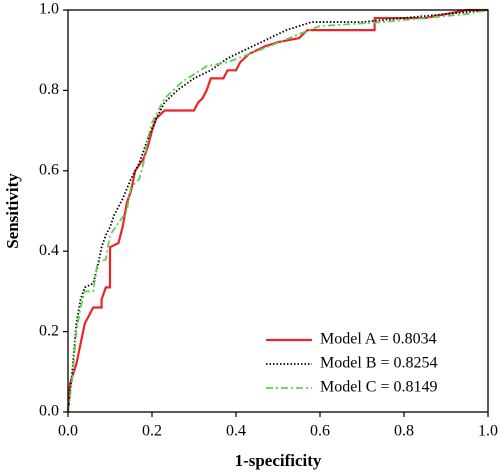 This screenshot has height=474, width=500. I want to click on x-tick-label: 0.6, so click(320, 431).